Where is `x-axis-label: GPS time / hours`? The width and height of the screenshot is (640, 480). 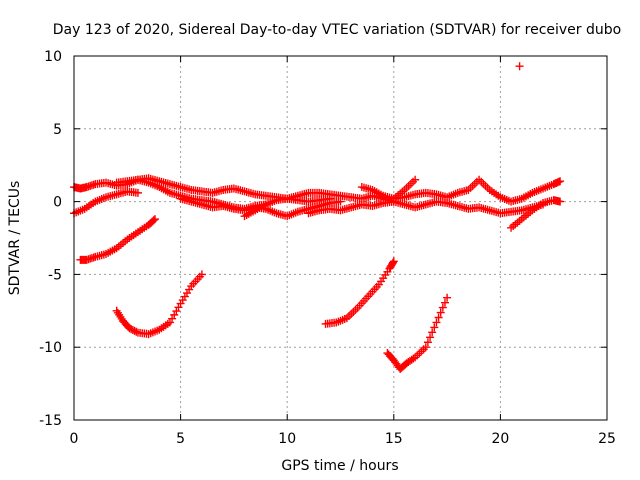
x-axis-label: GPS time / hours is located at coordinates (339, 466).